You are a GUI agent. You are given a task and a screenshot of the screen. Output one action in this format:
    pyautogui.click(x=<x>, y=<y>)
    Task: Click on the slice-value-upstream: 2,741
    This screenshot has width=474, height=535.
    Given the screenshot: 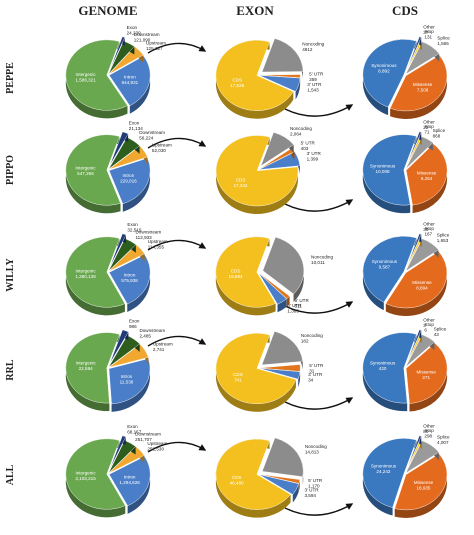 What is the action you would take?
    pyautogui.click(x=159, y=349)
    